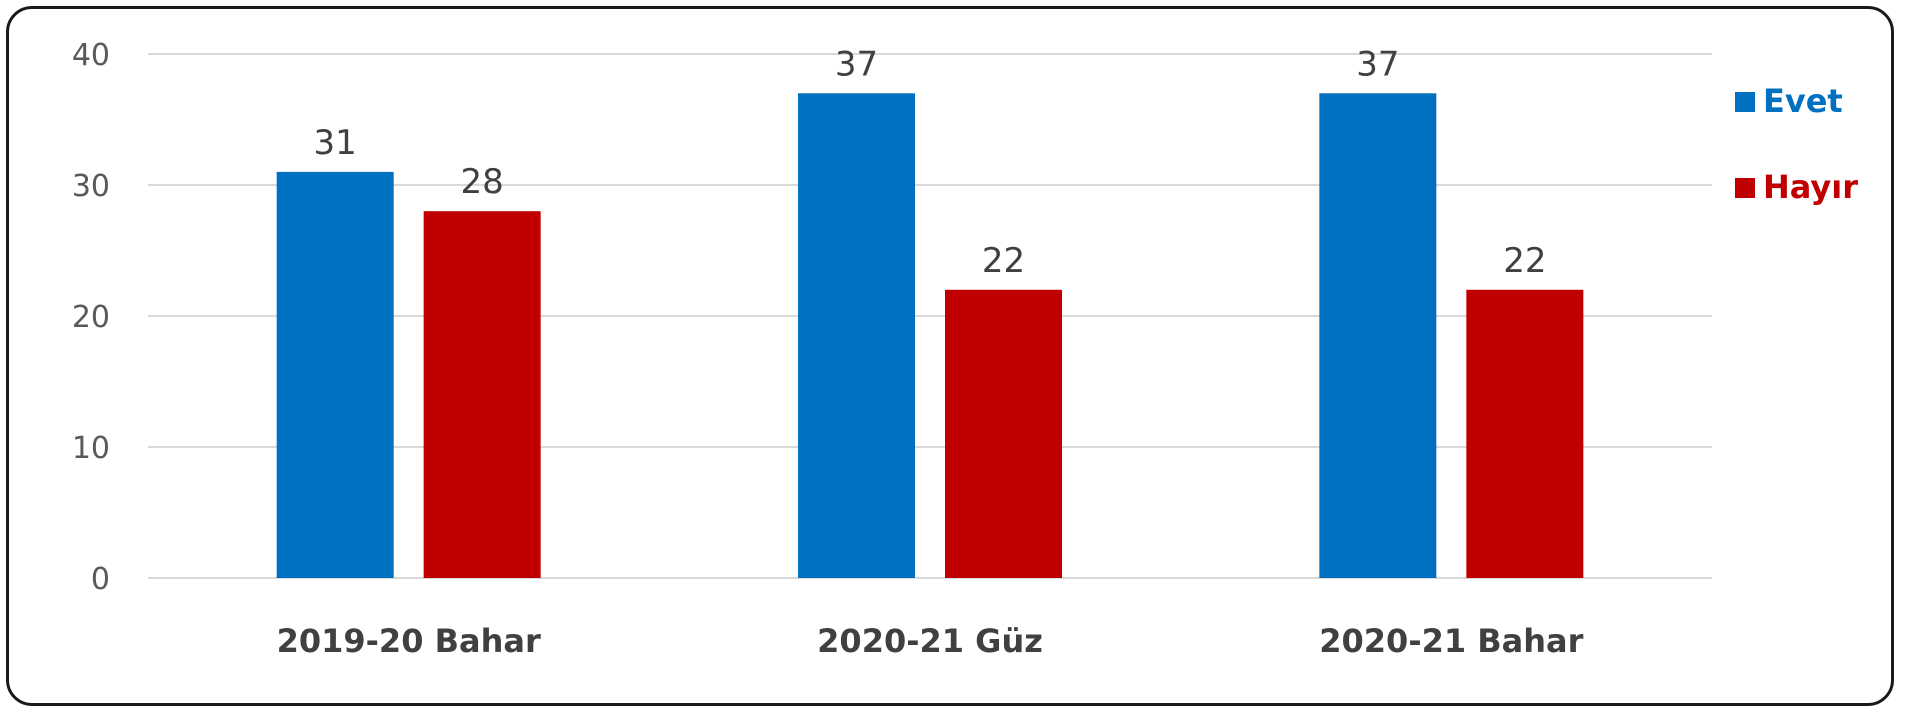 The height and width of the screenshot is (717, 1906). I want to click on legend-label-evet: Evet, so click(1803, 101).